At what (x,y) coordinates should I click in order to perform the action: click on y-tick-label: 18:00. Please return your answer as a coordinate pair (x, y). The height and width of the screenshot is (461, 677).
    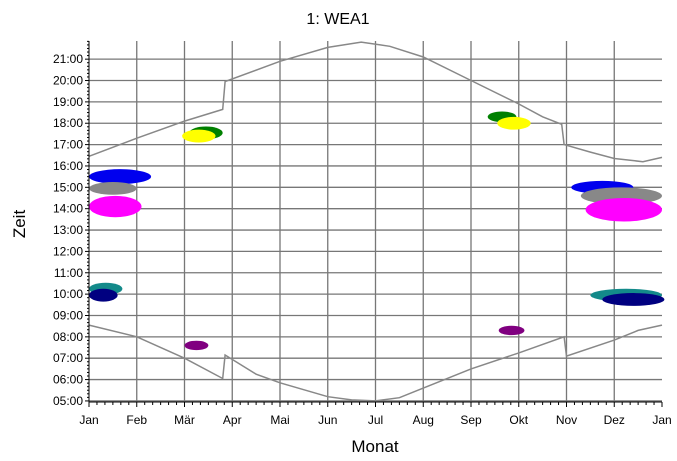
    Looking at the image, I should click on (68, 123).